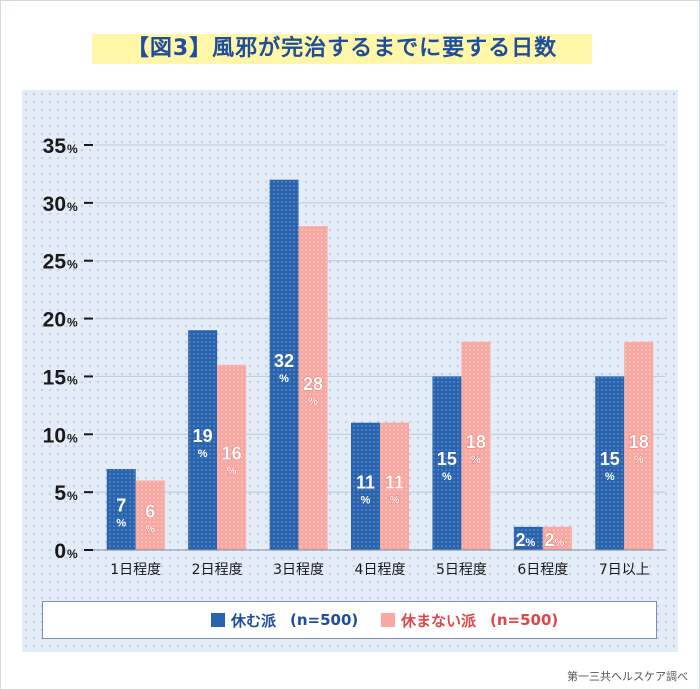  What do you see at coordinates (324, 620) in the screenshot?
I see `legend-n-rest: (n=500)` at bounding box center [324, 620].